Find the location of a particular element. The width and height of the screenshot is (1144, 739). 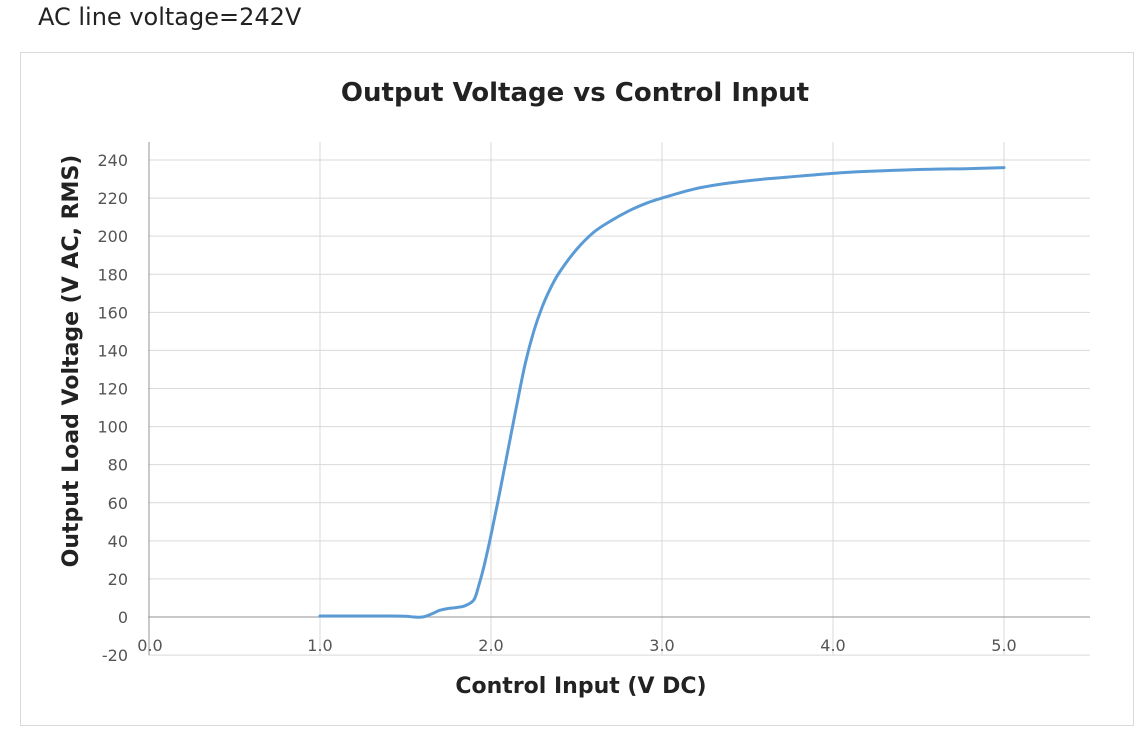

y-tick-label: 200 is located at coordinates (112, 236).